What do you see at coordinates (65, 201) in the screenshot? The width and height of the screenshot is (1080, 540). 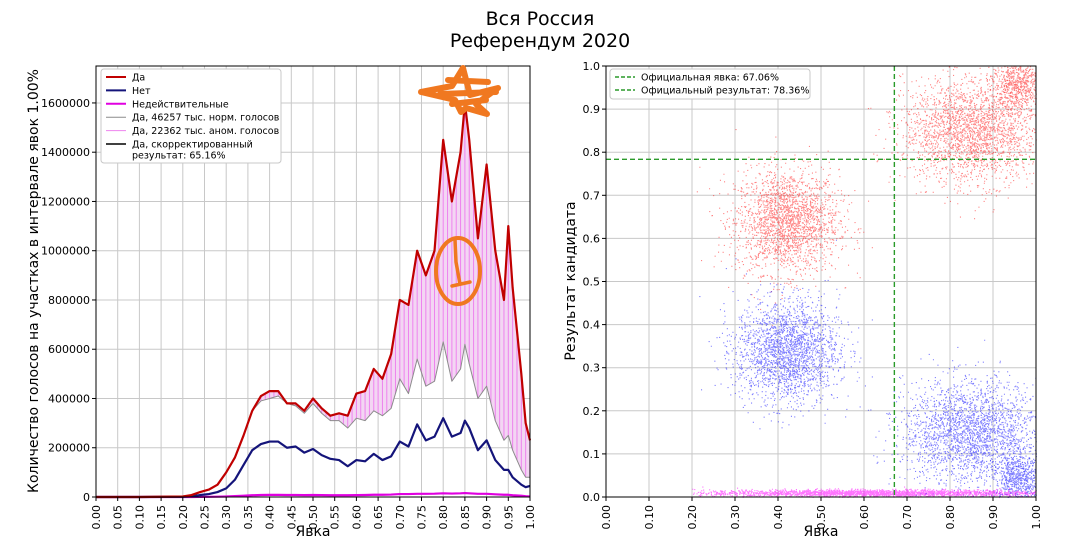 I see `histogram-y-tick-label: 1200000` at bounding box center [65, 201].